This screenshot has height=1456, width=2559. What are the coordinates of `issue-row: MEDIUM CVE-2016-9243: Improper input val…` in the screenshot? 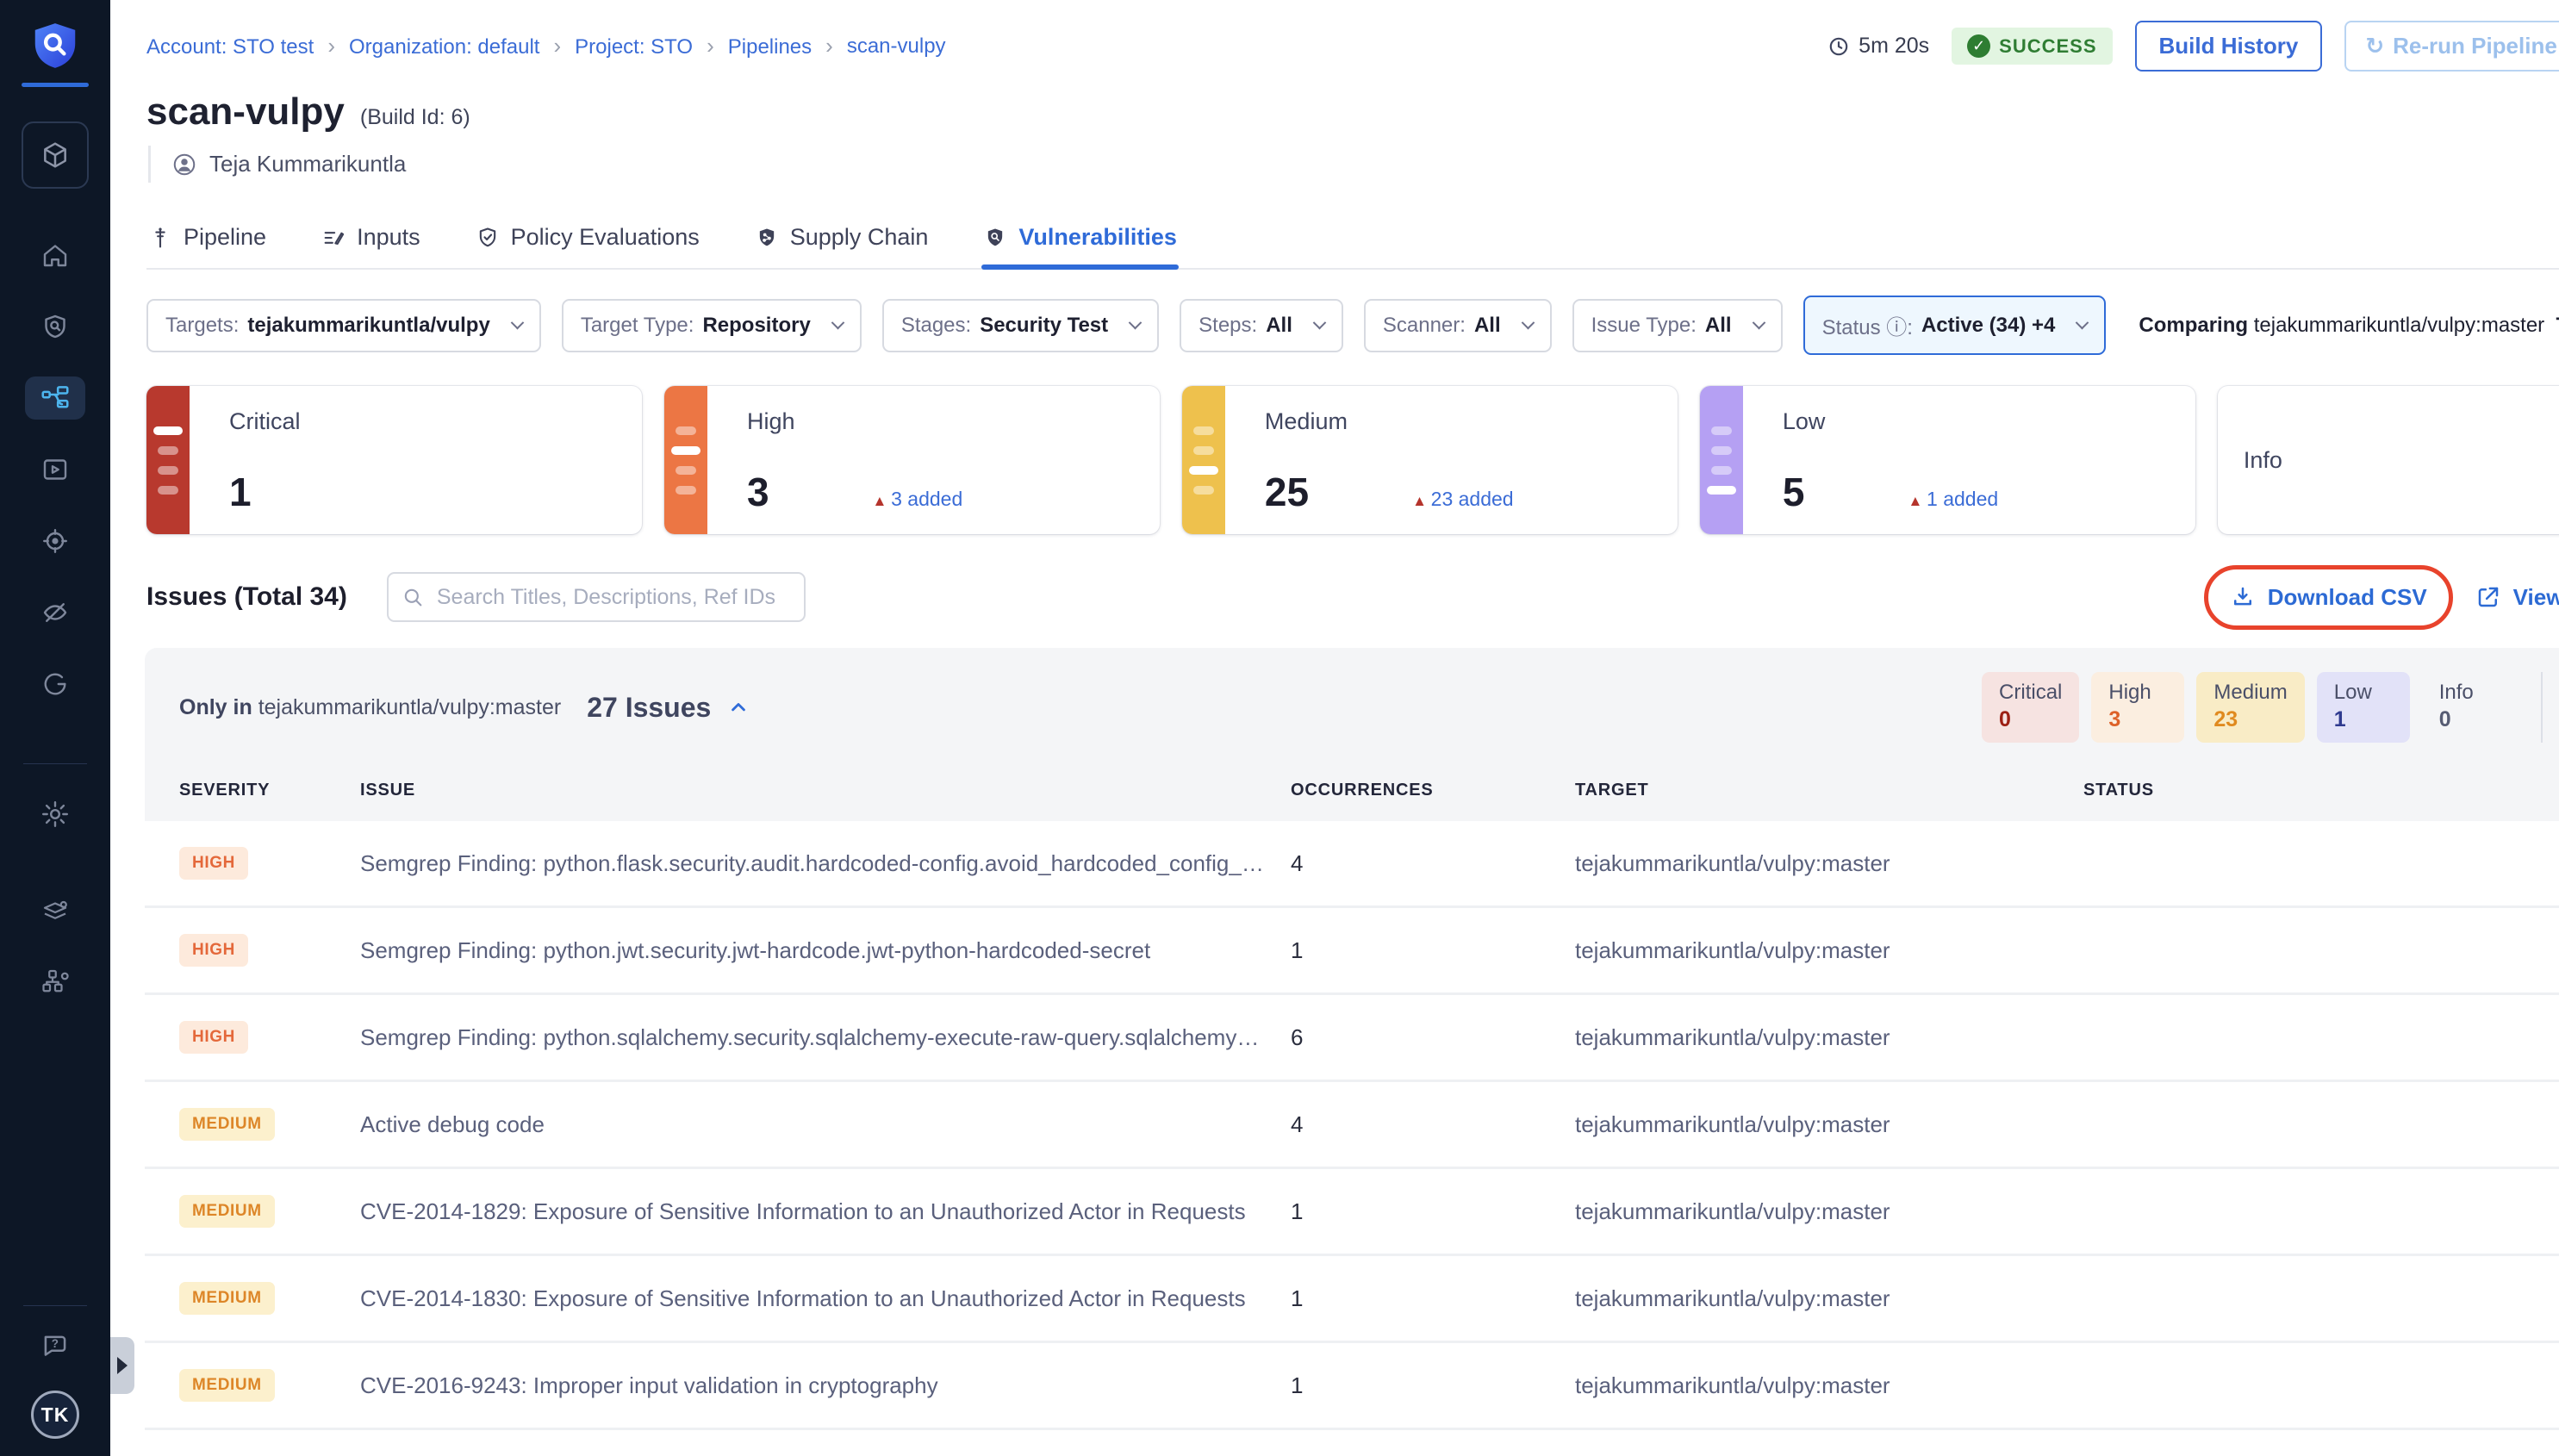 It's located at (1352, 1387).